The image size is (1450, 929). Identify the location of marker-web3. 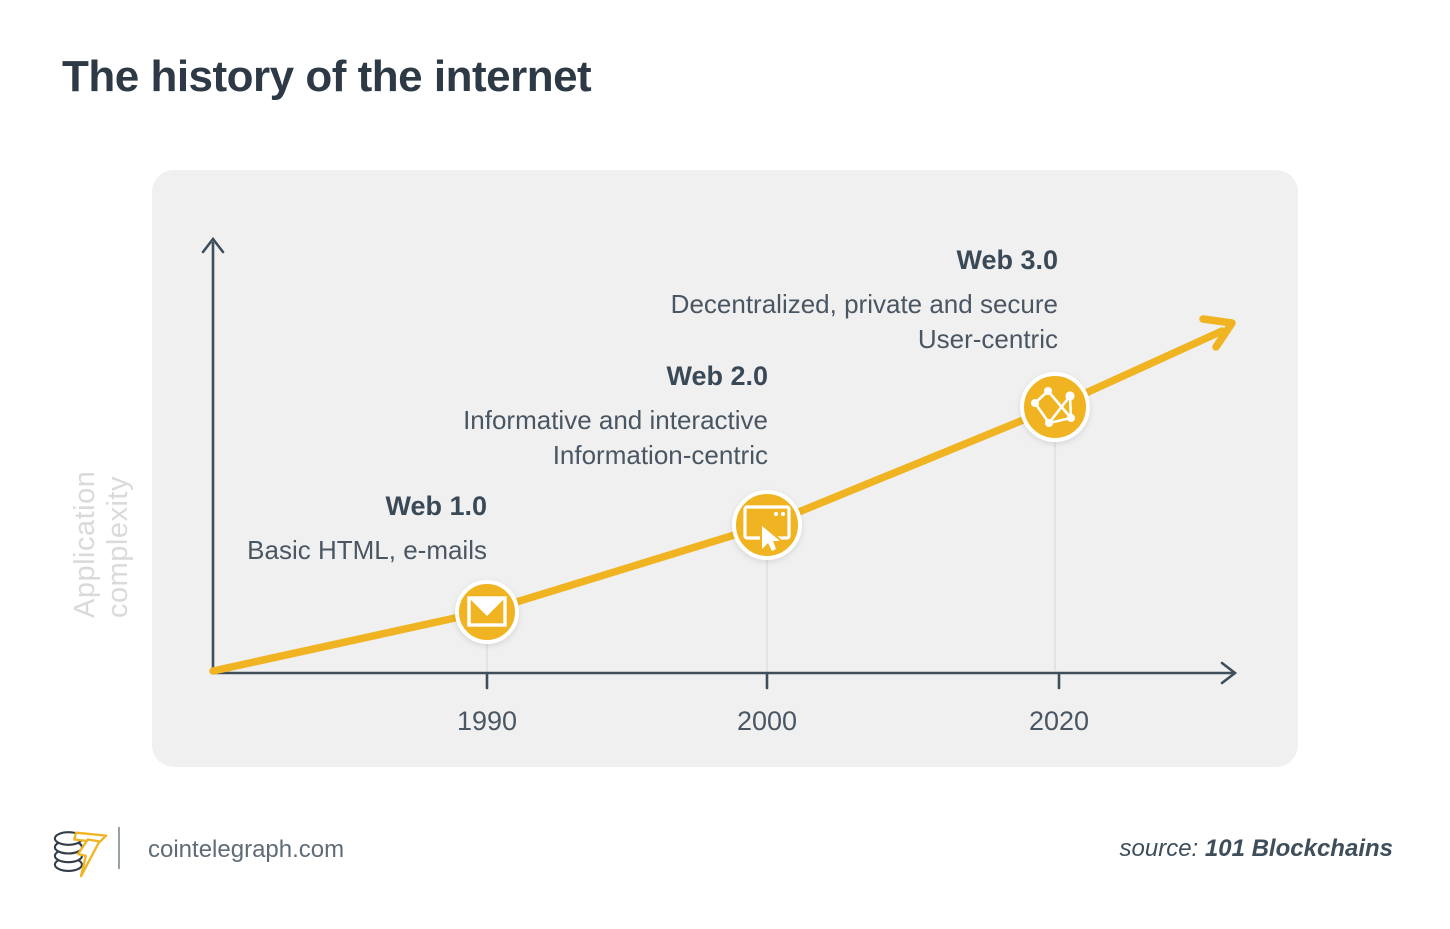
(1055, 407).